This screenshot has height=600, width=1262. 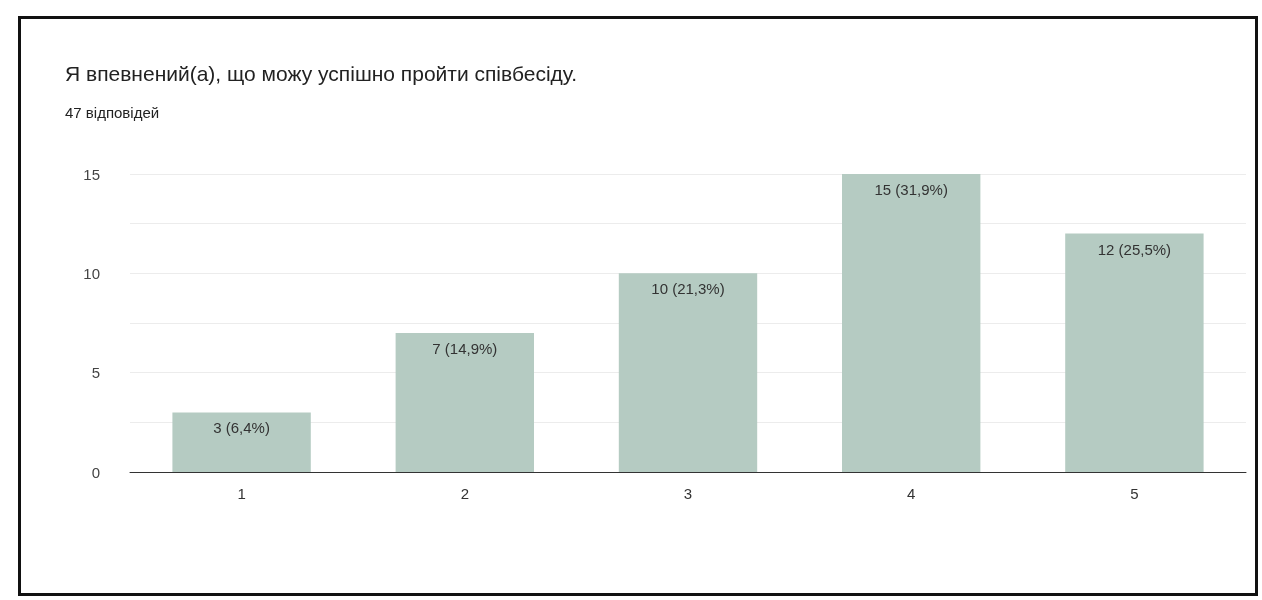 I want to click on chart-subtitle: 47 відповідей, so click(x=112, y=112).